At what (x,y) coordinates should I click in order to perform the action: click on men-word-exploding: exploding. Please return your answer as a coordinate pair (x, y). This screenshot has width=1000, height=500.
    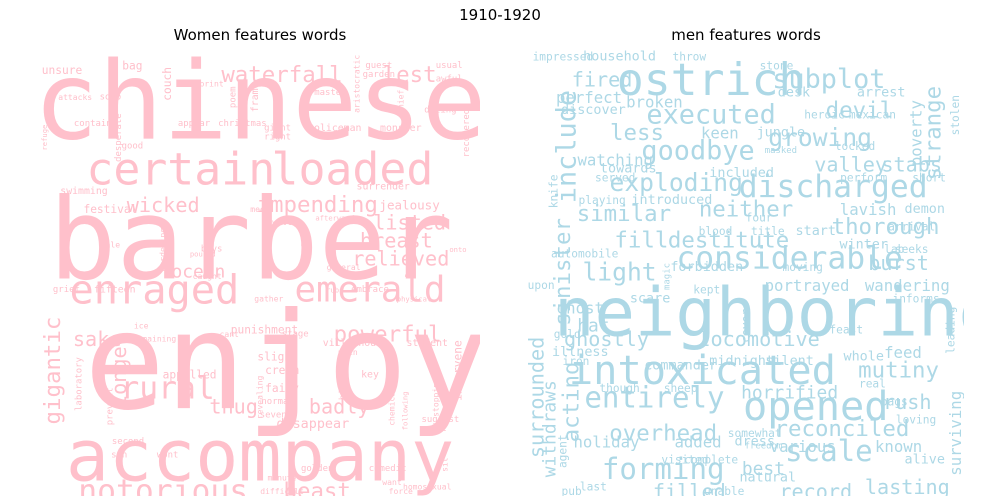
    Looking at the image, I should click on (676, 182).